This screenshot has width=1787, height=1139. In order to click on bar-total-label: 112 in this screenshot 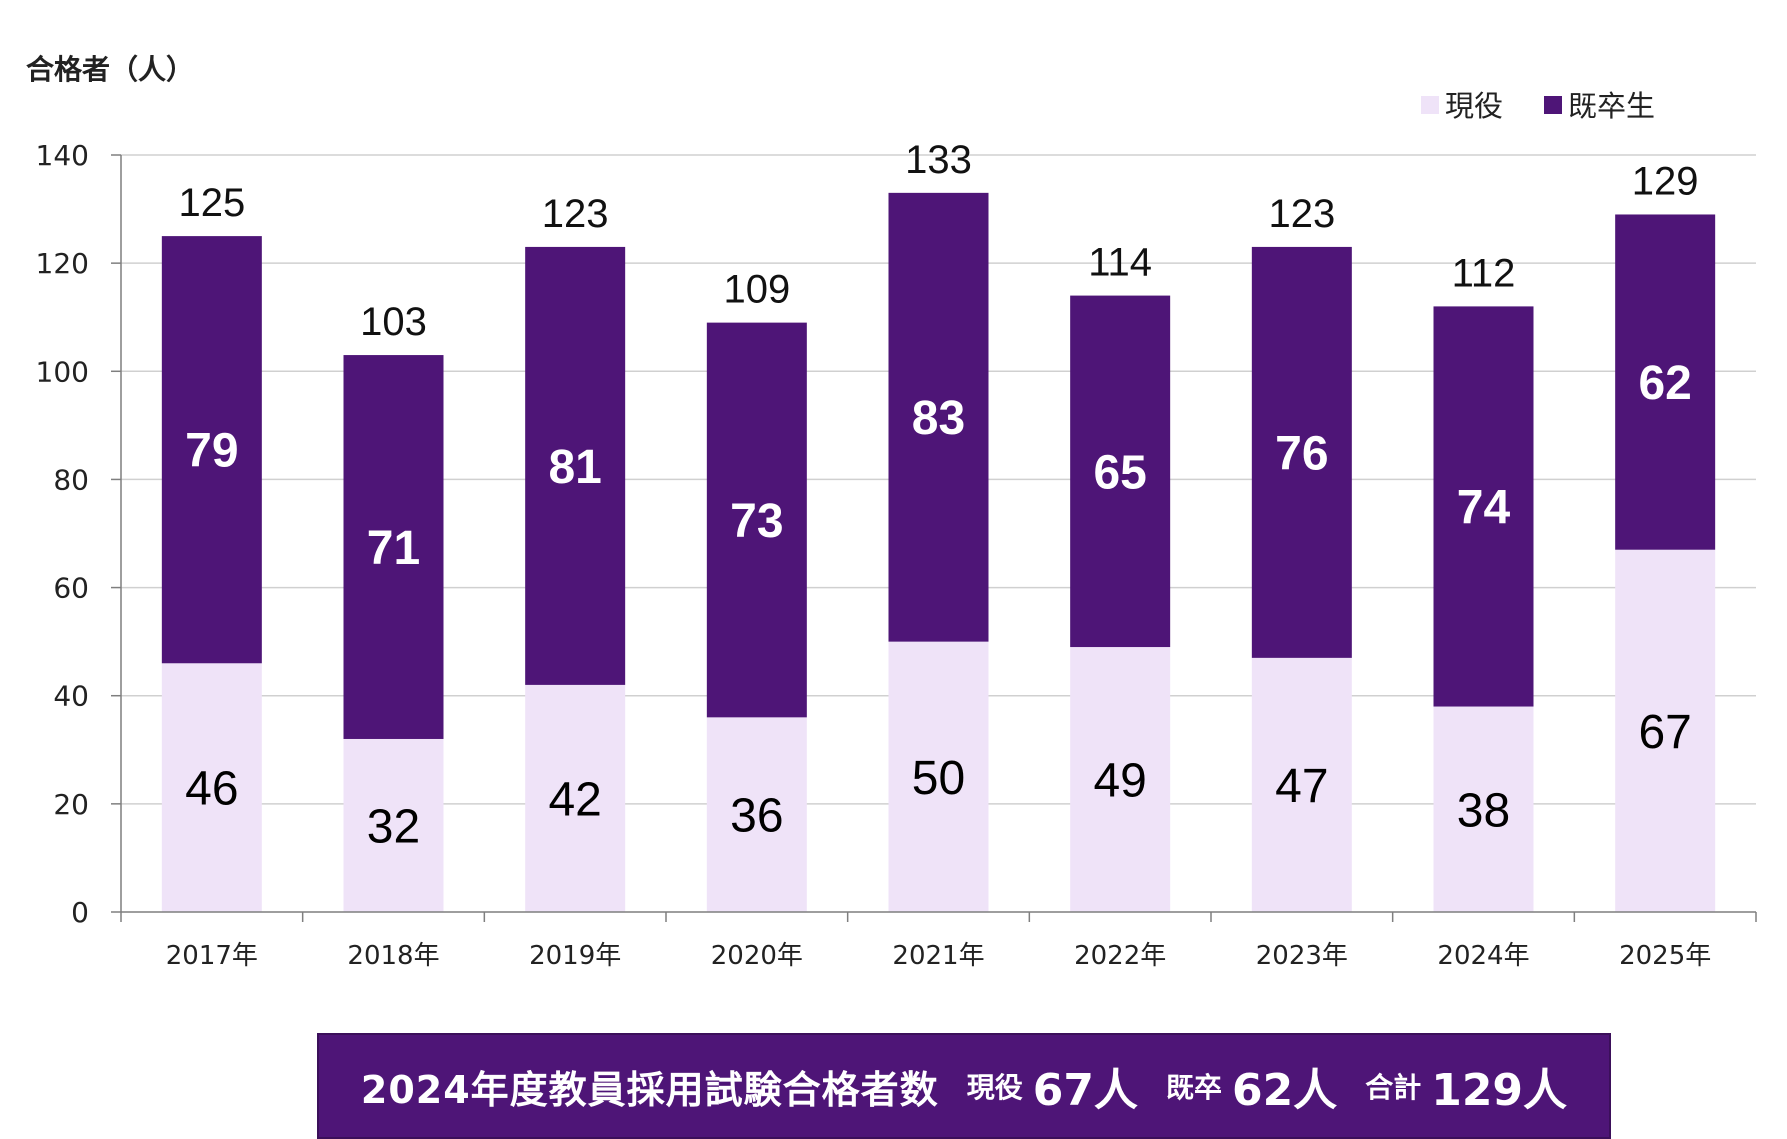, I will do `click(1484, 273)`.